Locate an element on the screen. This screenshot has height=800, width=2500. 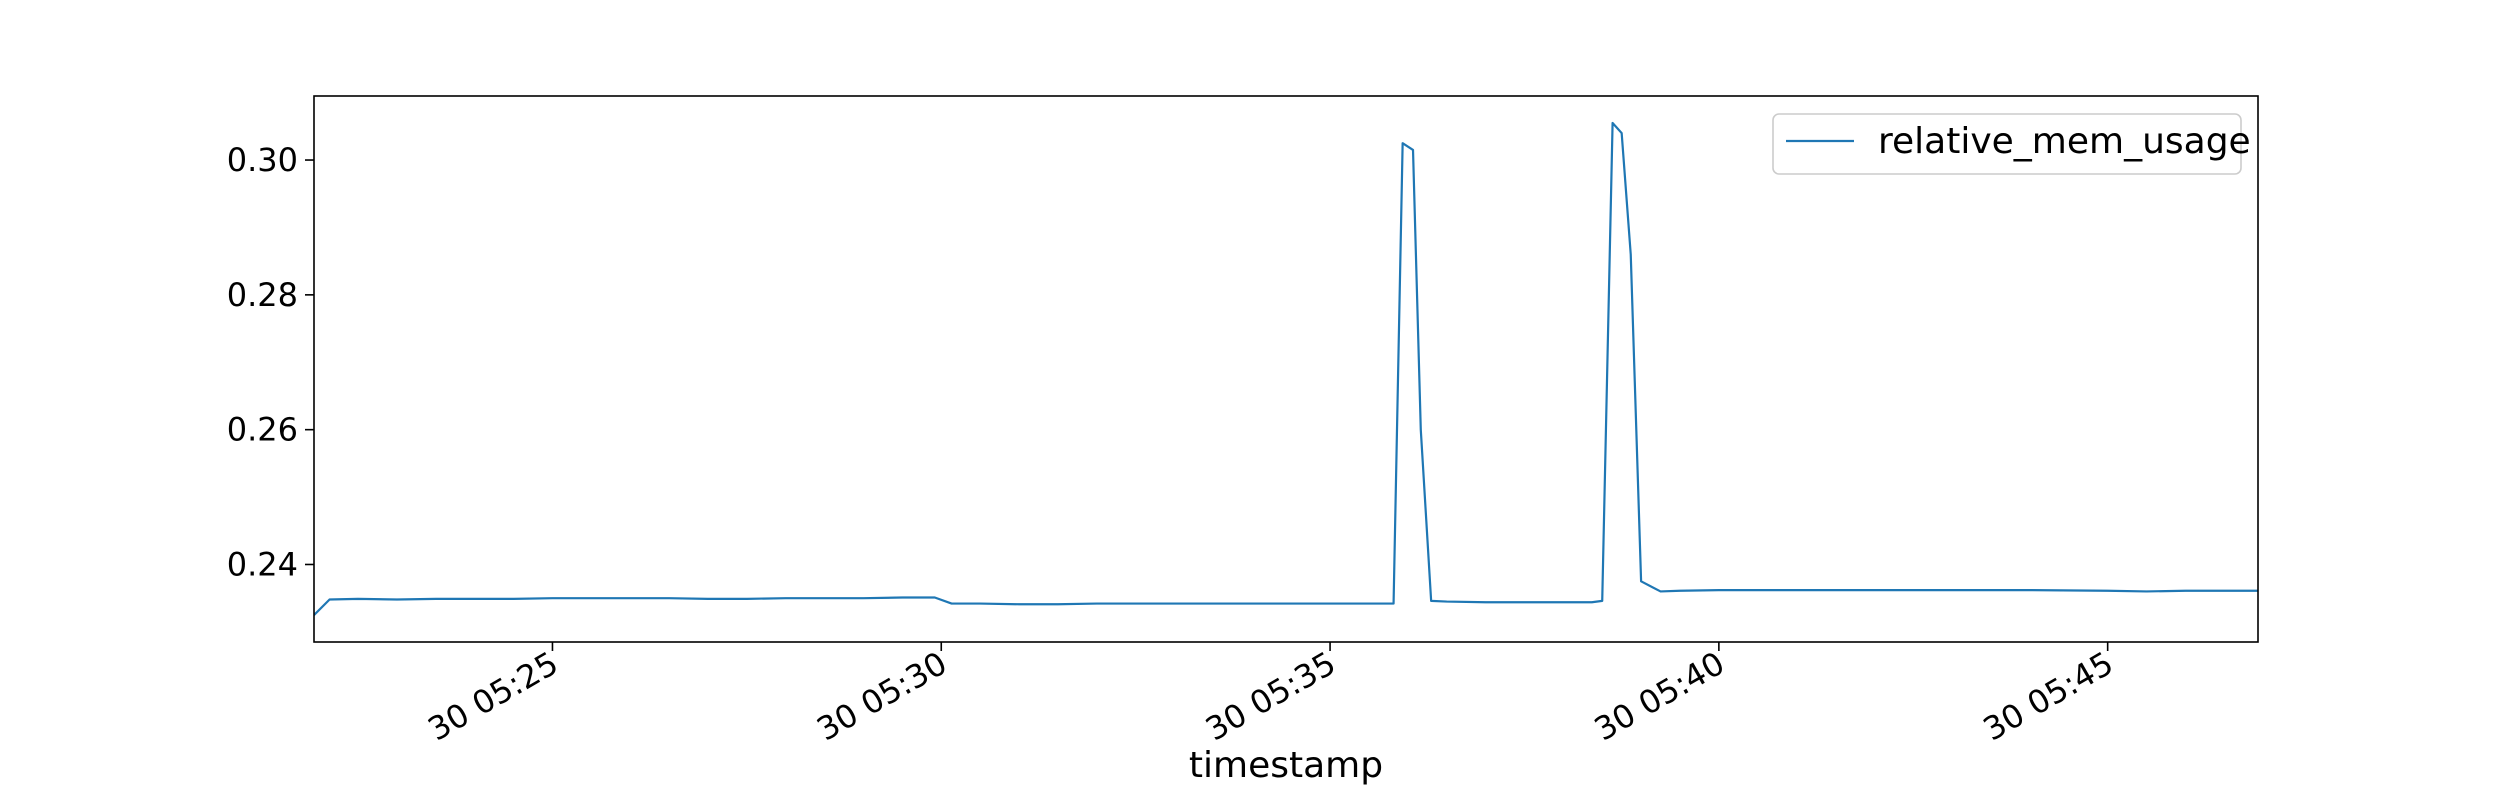
legend-label: relative_mem_usage is located at coordinates (2064, 141).